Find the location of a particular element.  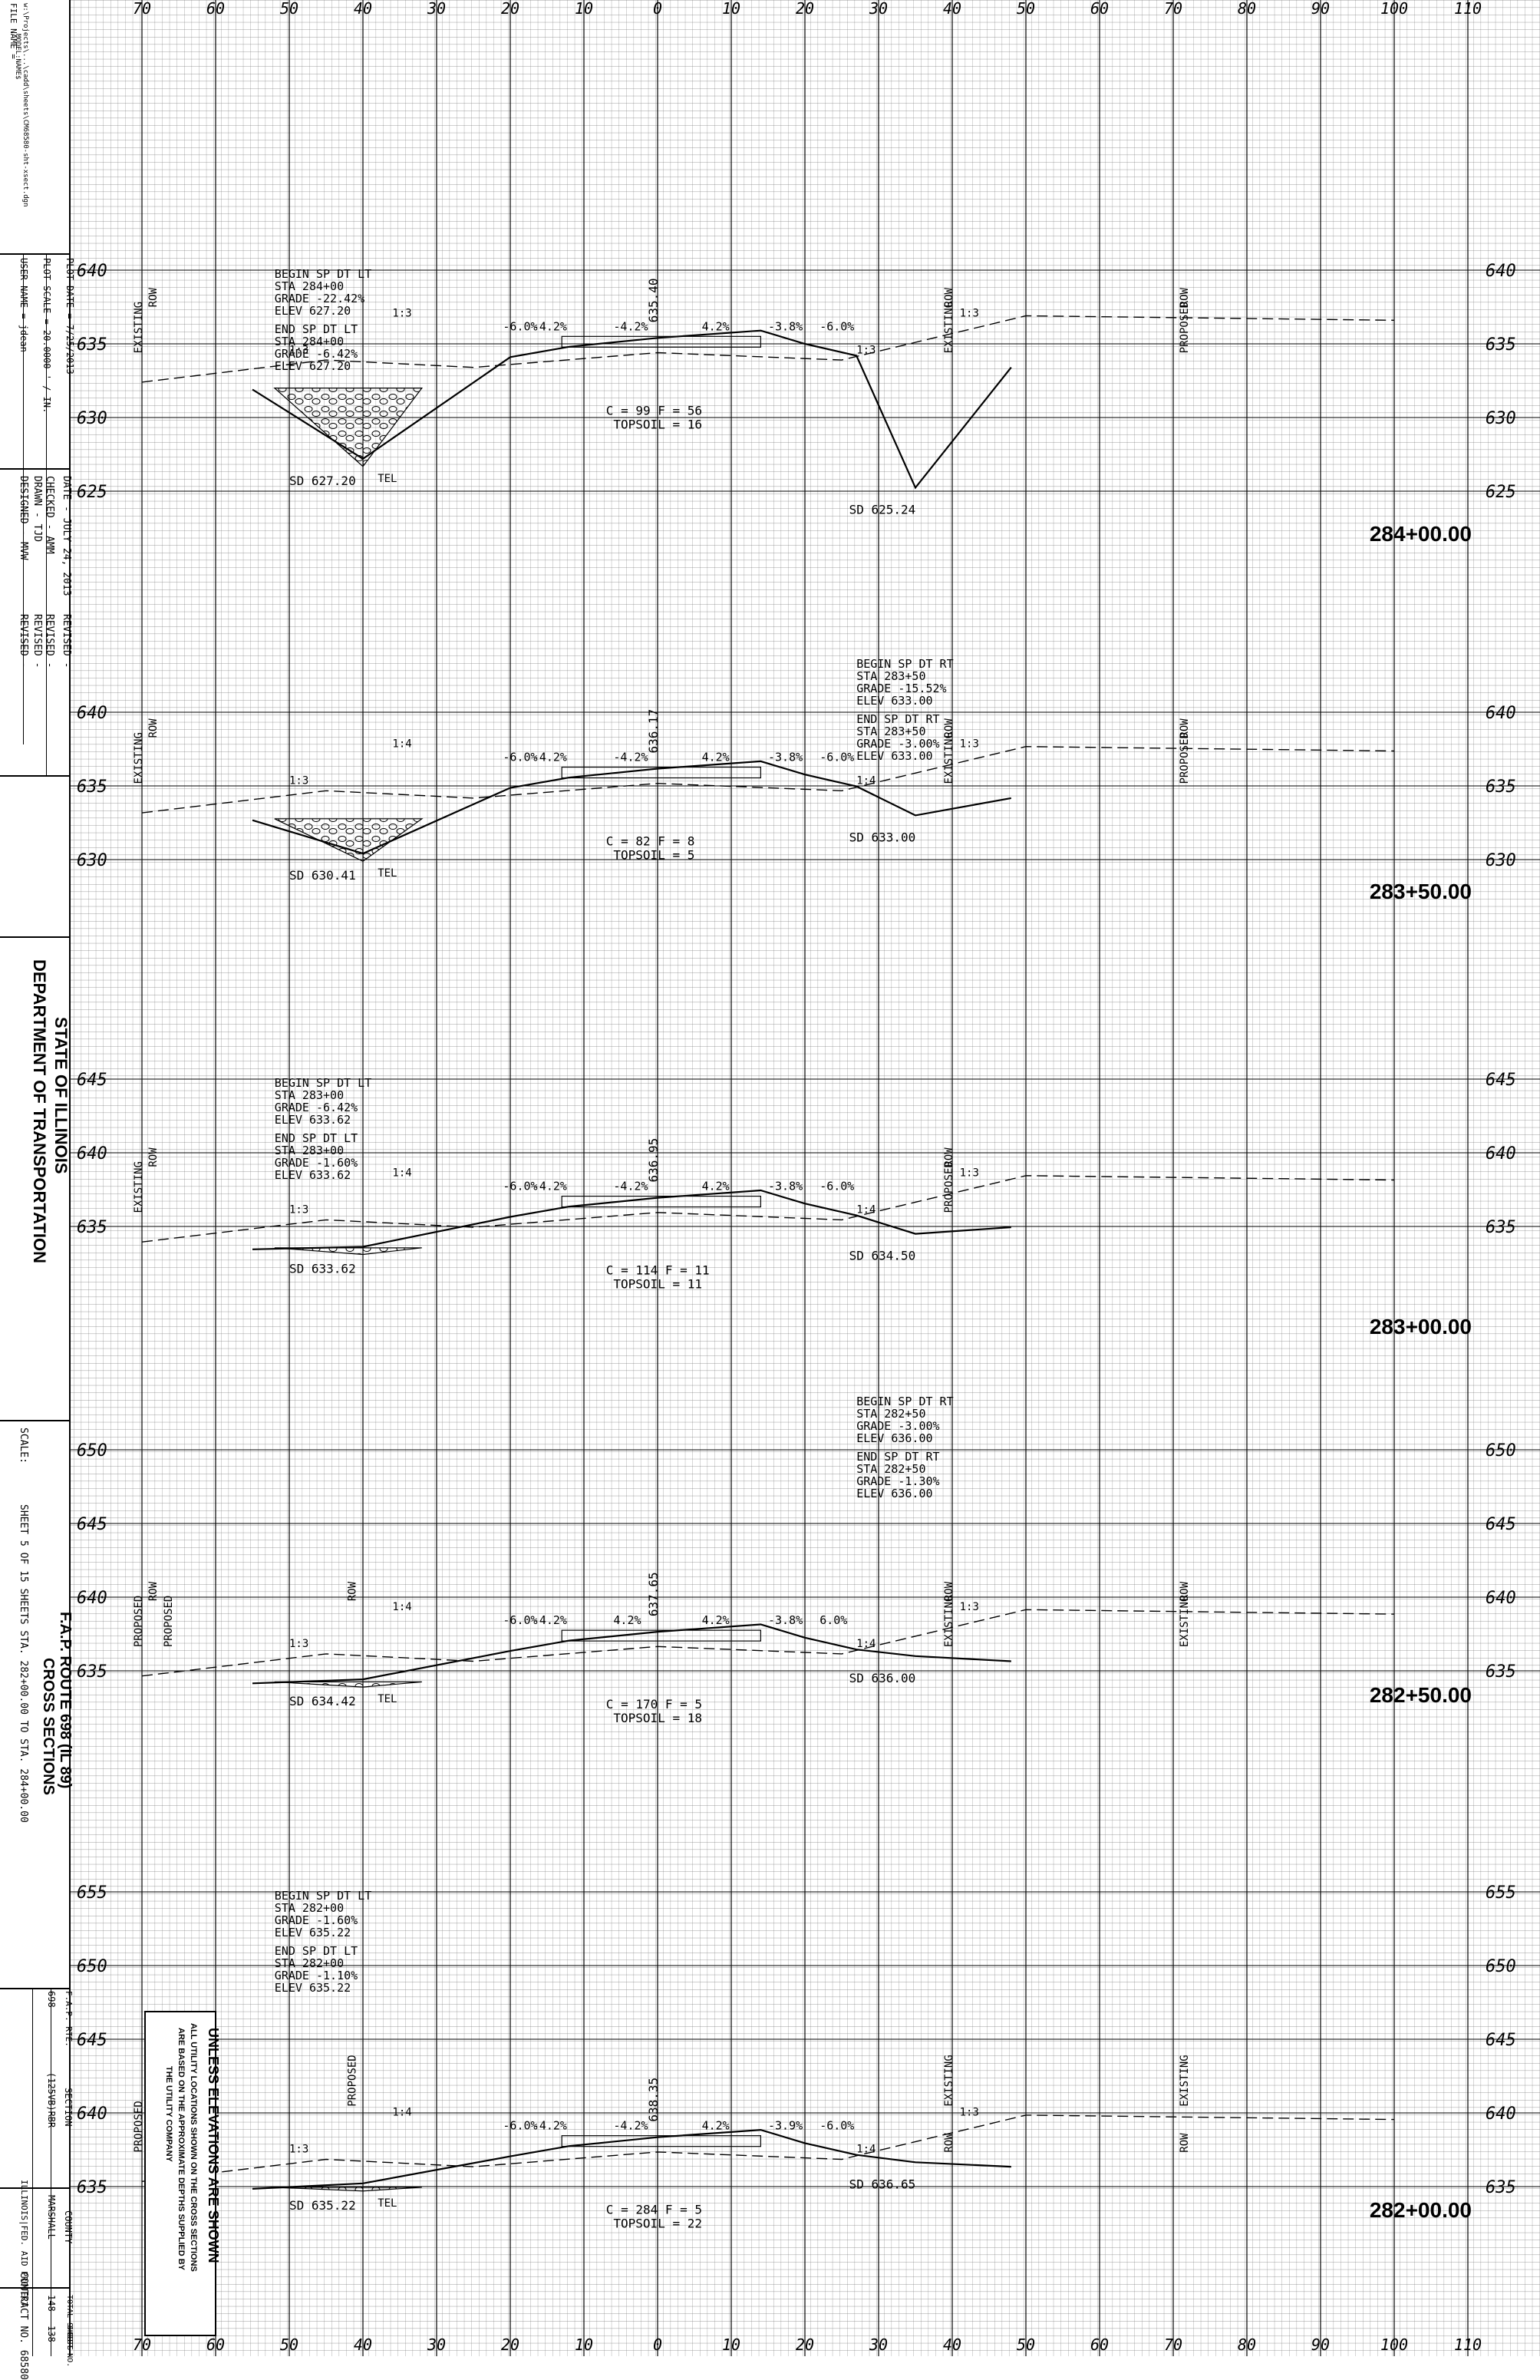

station-label: 282+50.00 is located at coordinates (1421, 1695).